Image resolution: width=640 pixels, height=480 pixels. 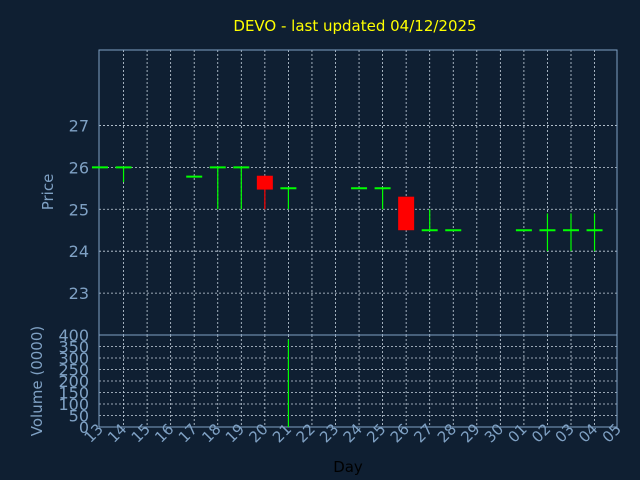 What do you see at coordinates (73, 404) in the screenshot?
I see `volume-y-tick-label: 100` at bounding box center [73, 404].